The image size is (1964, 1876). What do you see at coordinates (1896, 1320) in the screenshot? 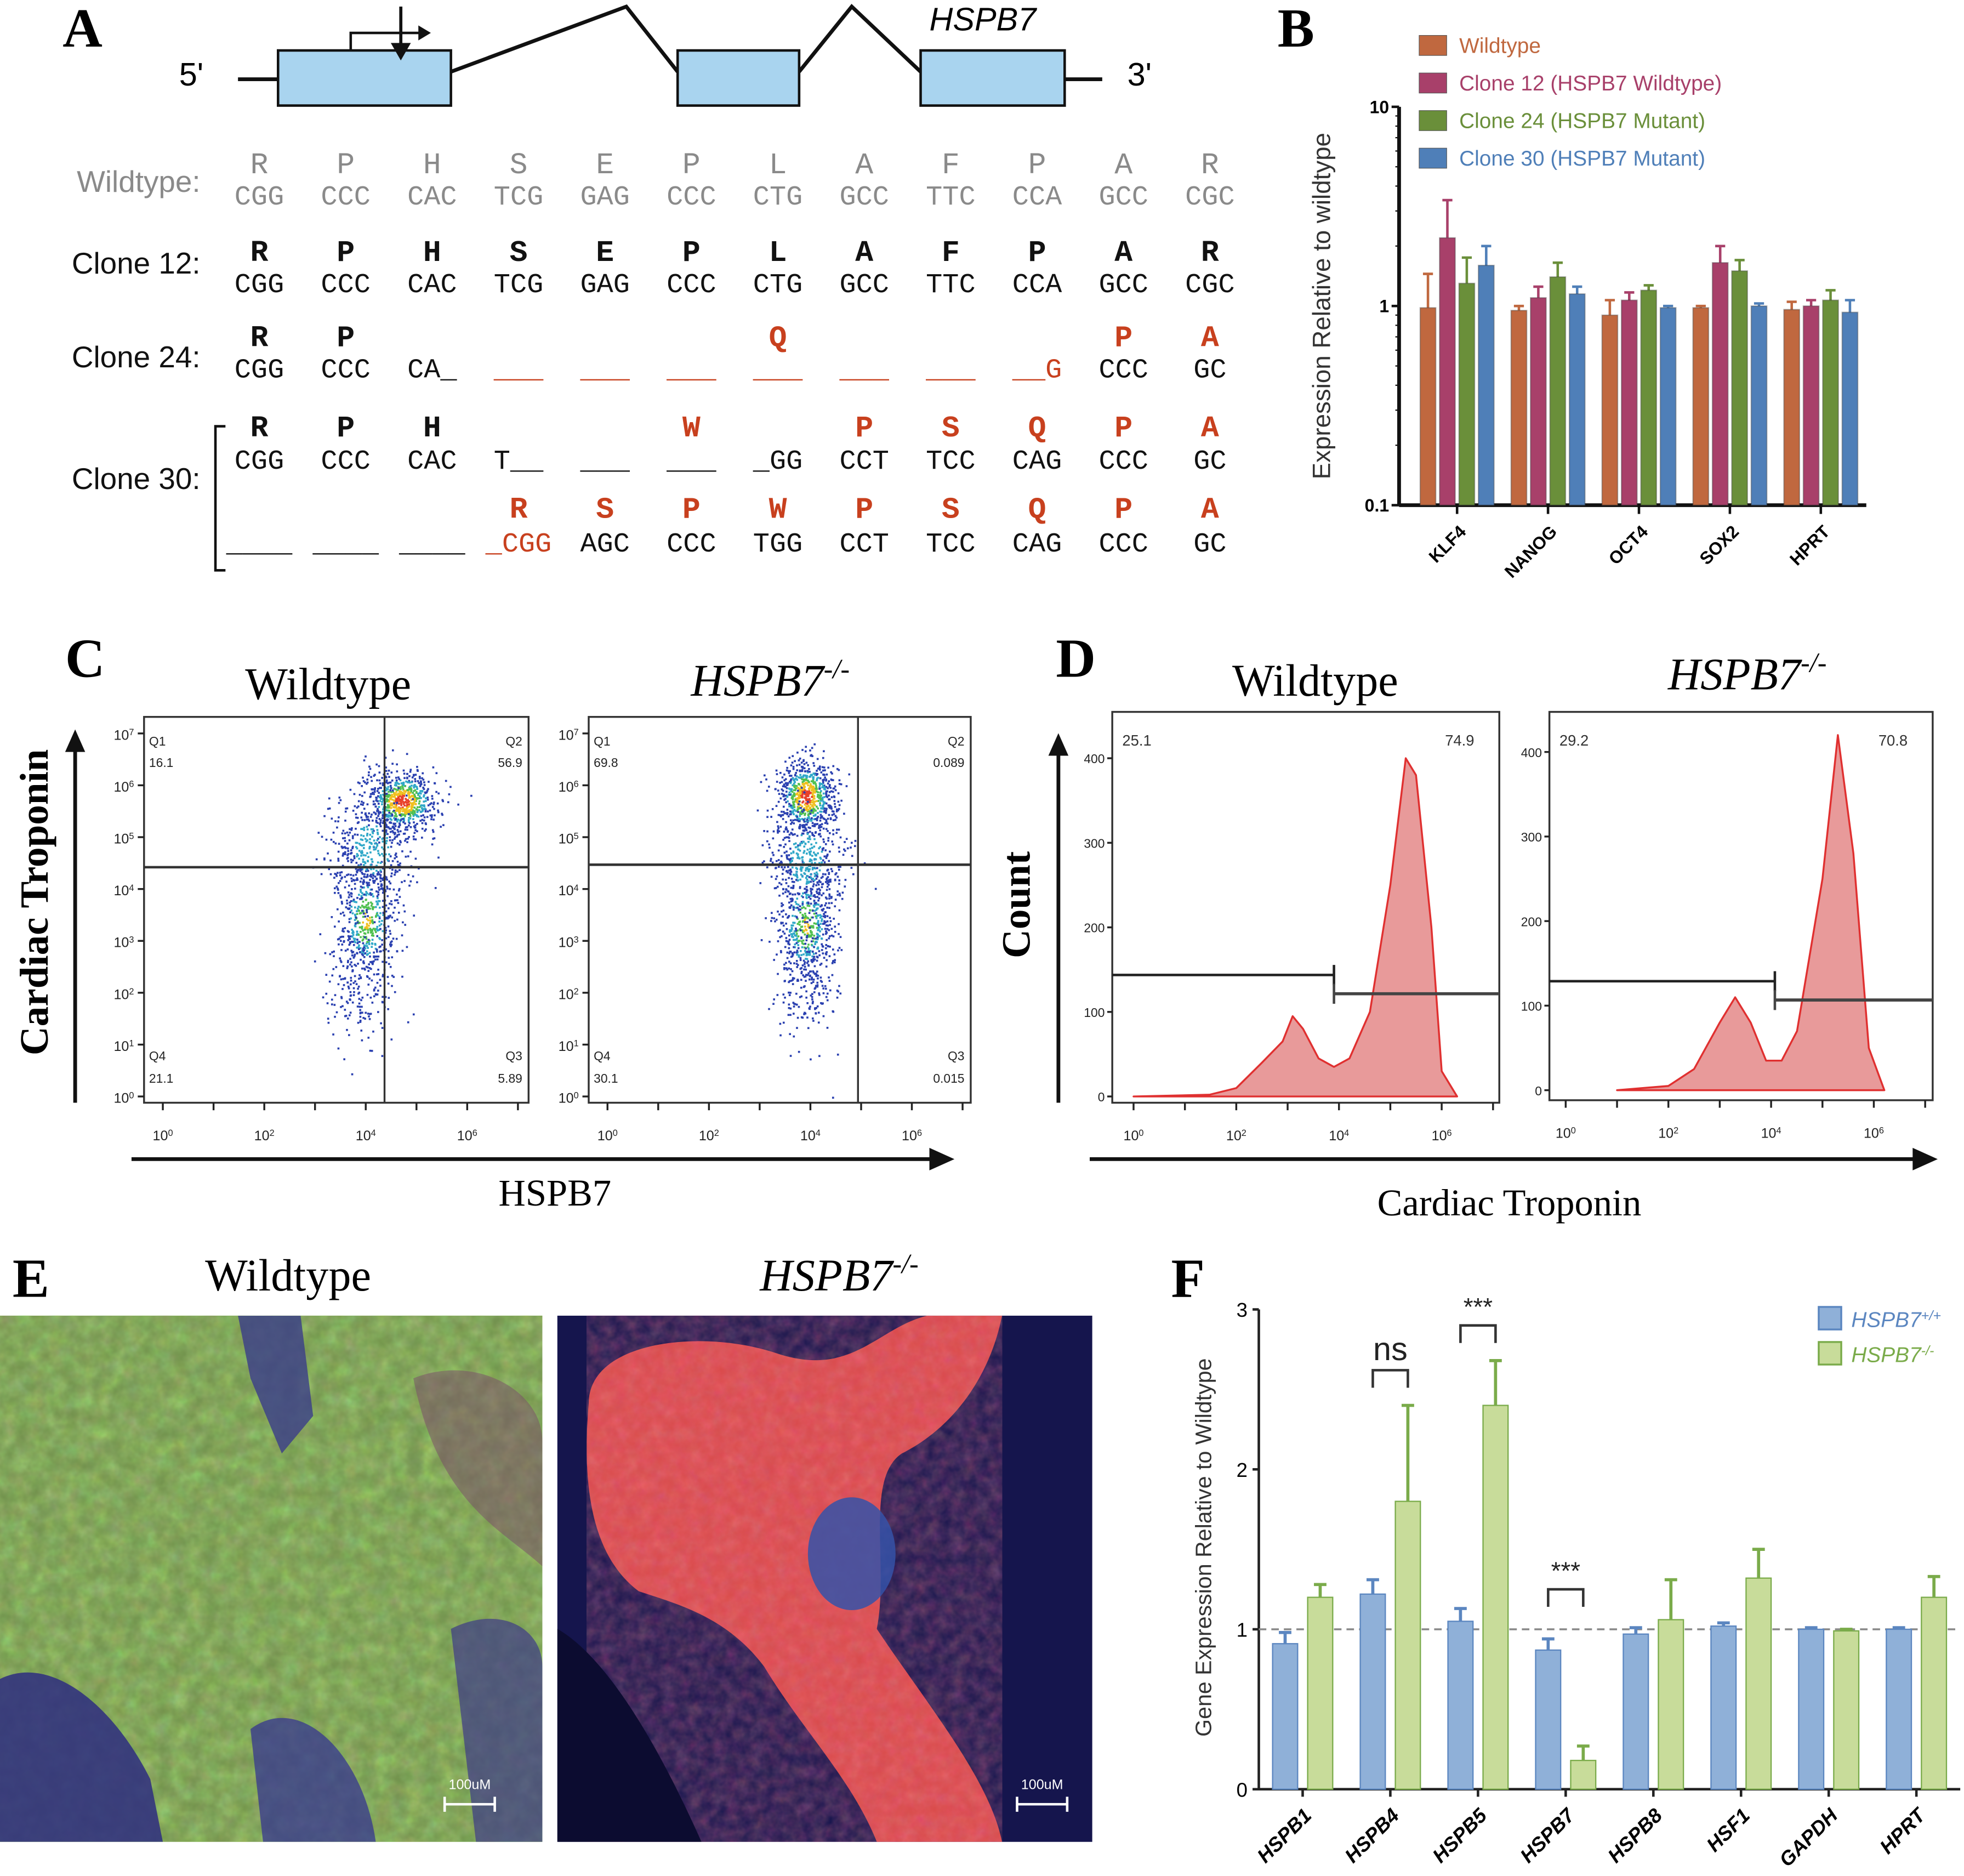
I see `legend-label: HSPB7+/+` at bounding box center [1896, 1320].